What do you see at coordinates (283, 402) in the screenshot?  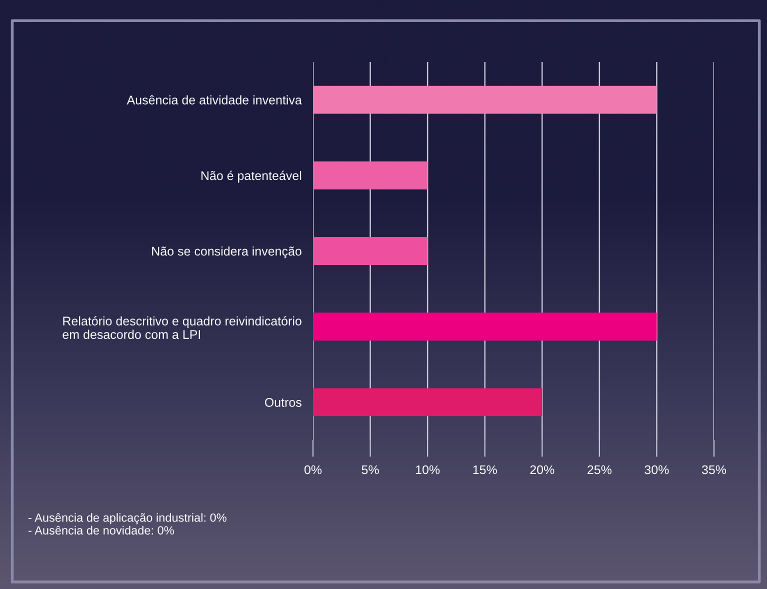 I see `y-tick-label: Outros` at bounding box center [283, 402].